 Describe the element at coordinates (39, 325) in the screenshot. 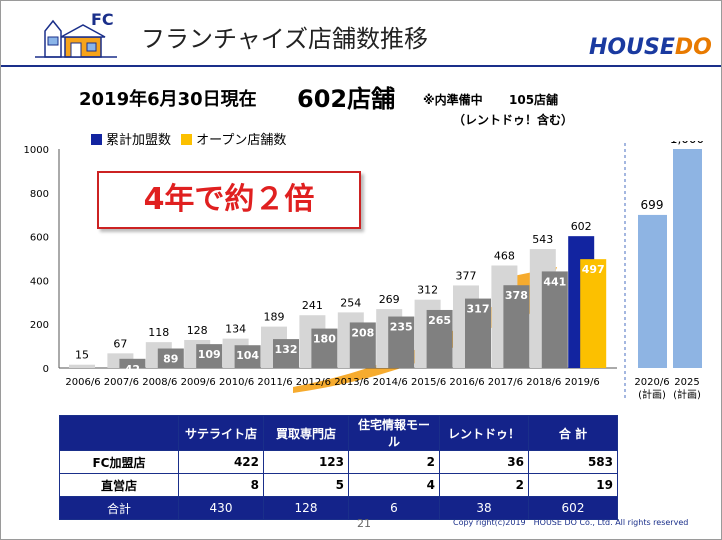

I see `y-tick-label: 200` at that location.